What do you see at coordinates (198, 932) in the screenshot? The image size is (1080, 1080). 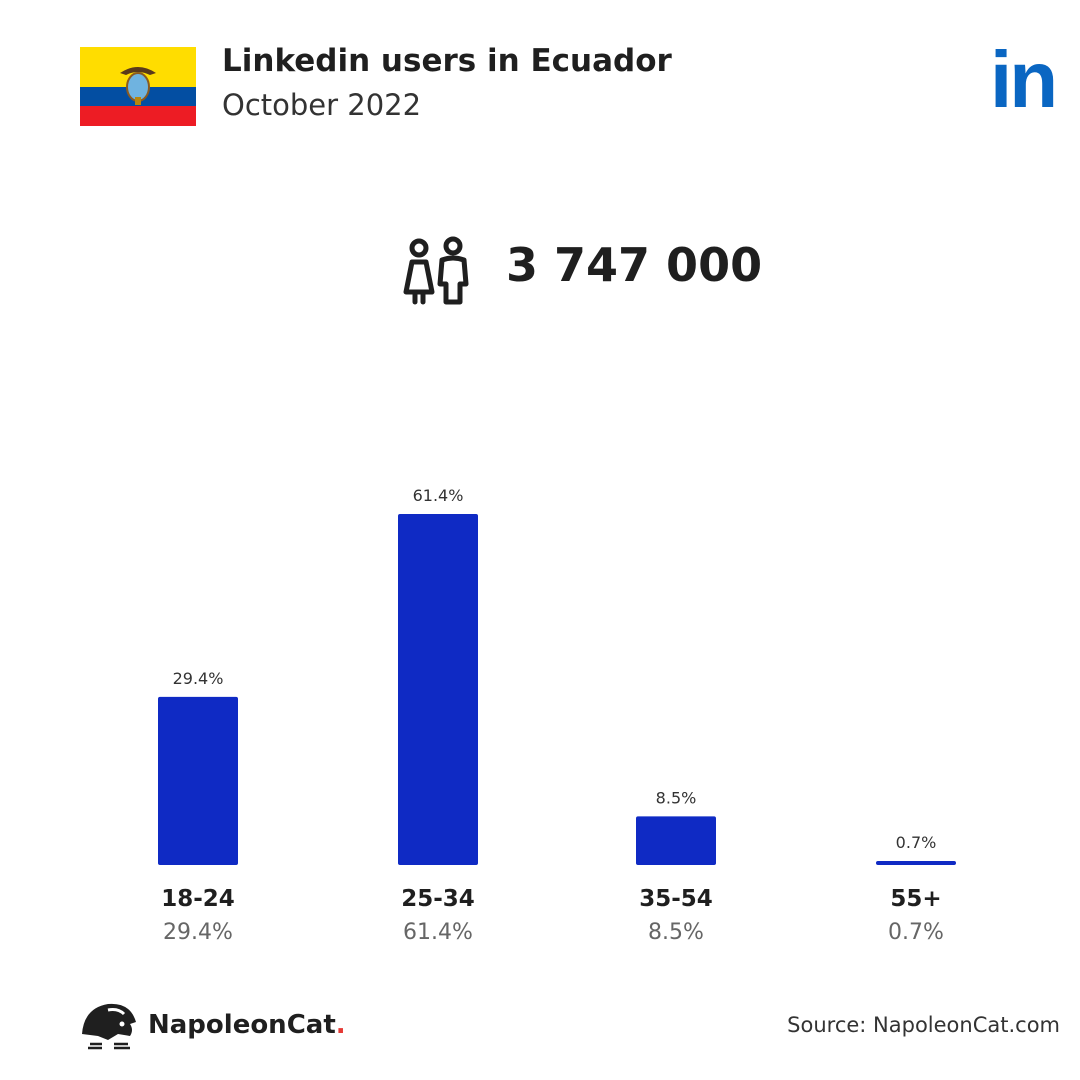 I see `category-percent-label: 29.4%` at bounding box center [198, 932].